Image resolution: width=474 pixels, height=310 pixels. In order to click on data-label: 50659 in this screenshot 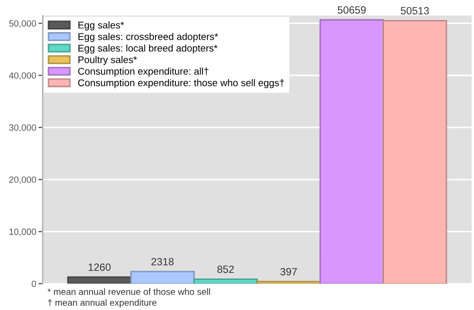, I will do `click(352, 10)`.